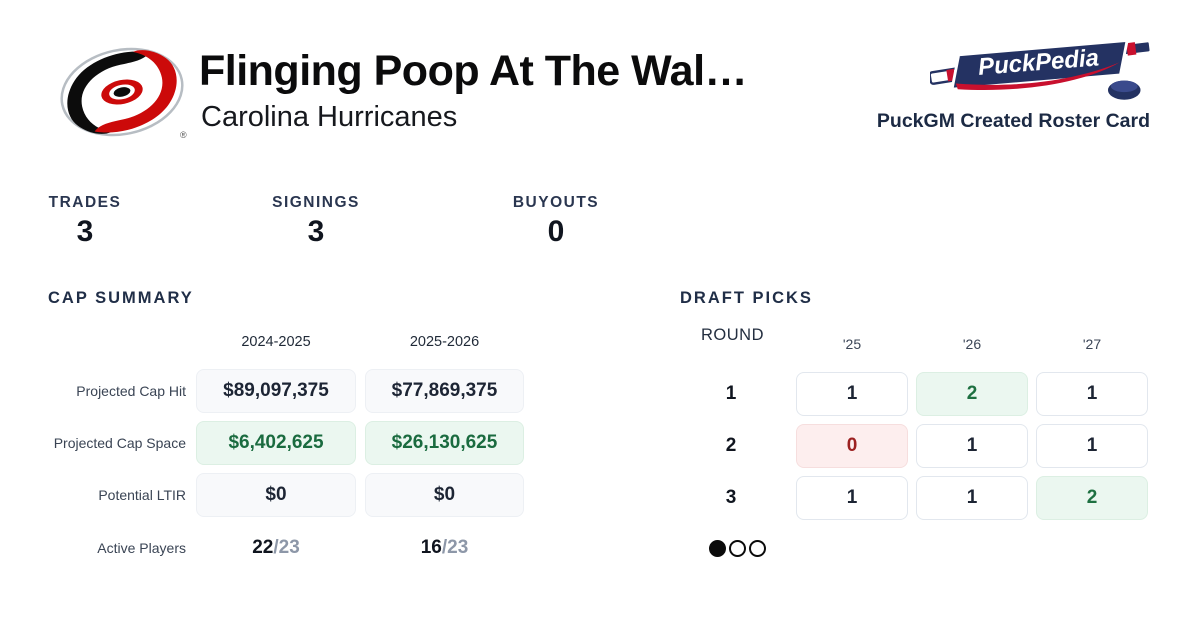 The image size is (1200, 630). Describe the element at coordinates (455, 547) in the screenshot. I see `active-players-2025-total: /23` at that location.